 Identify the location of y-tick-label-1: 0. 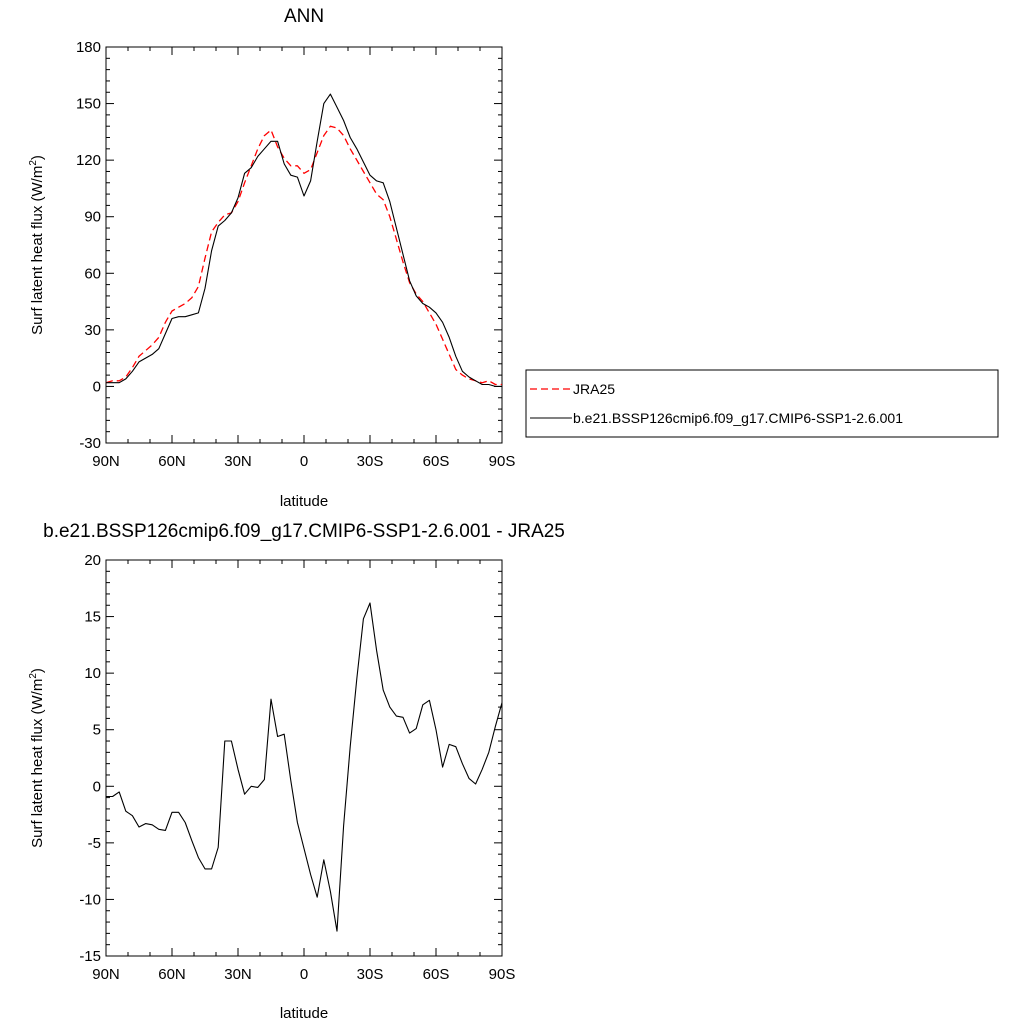
(97, 386).